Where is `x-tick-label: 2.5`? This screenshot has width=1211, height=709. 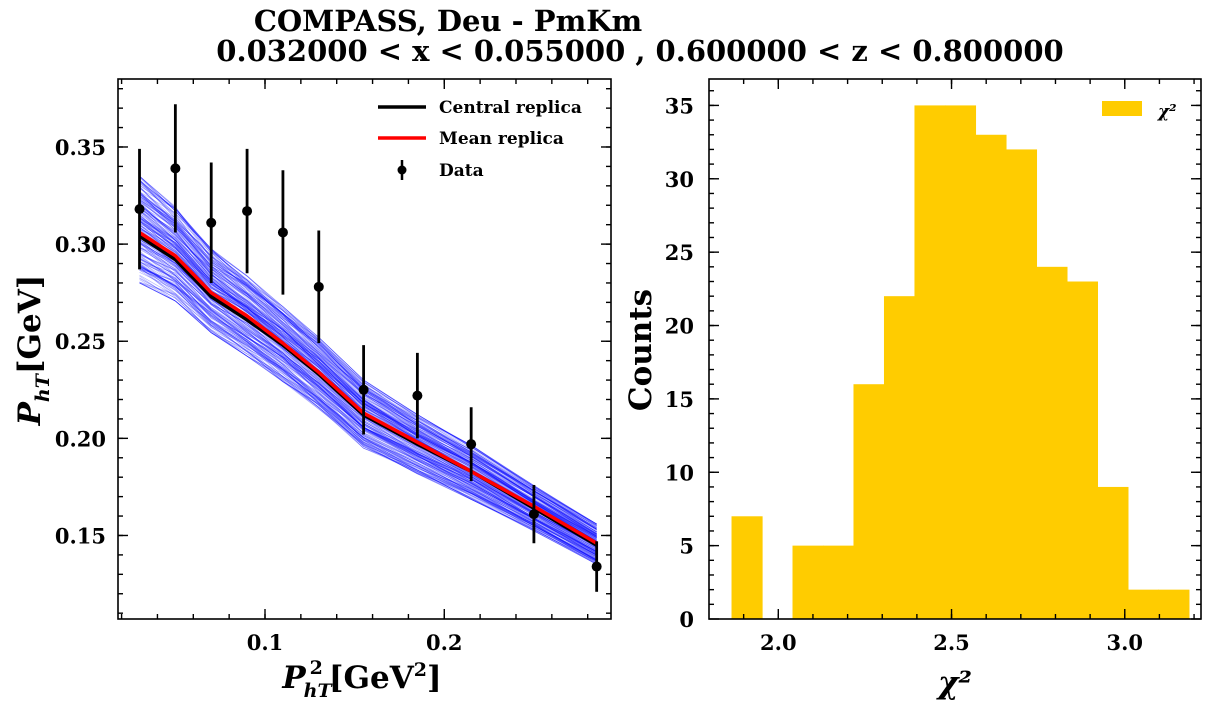 x-tick-label: 2.5 is located at coordinates (951, 642).